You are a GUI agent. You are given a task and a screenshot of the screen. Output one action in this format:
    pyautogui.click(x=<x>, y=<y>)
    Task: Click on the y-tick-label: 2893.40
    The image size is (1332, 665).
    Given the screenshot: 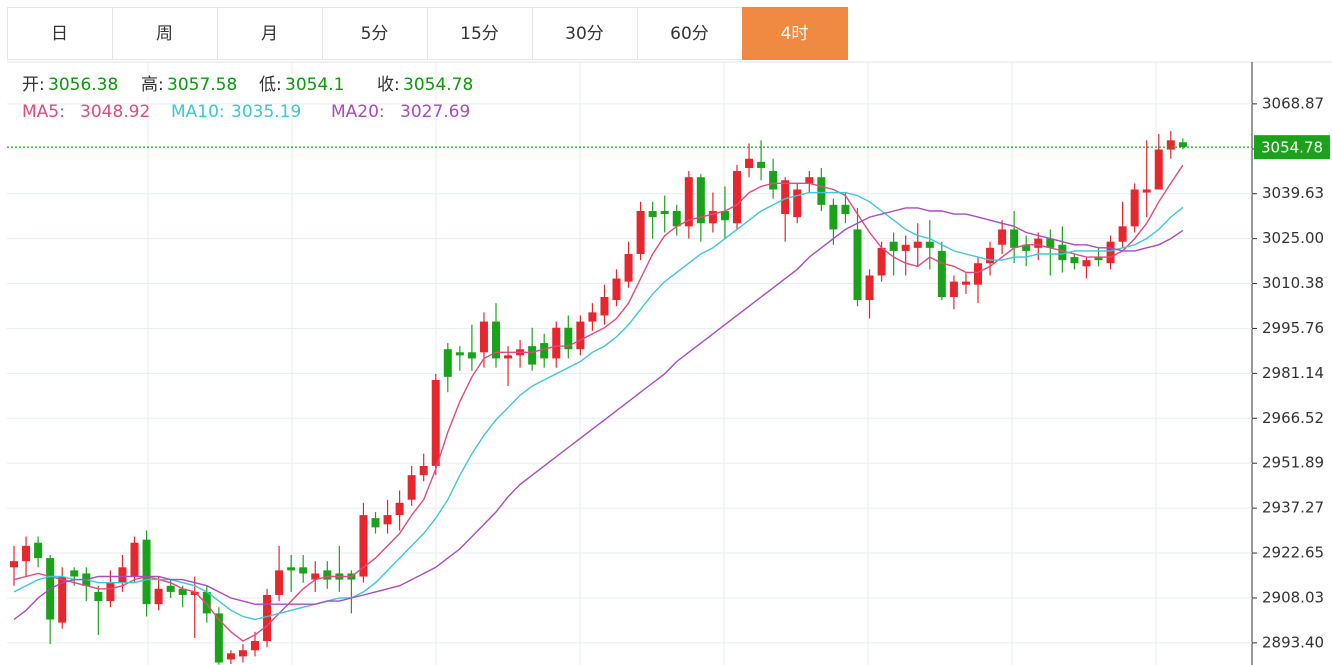 What is the action you would take?
    pyautogui.click(x=1293, y=642)
    